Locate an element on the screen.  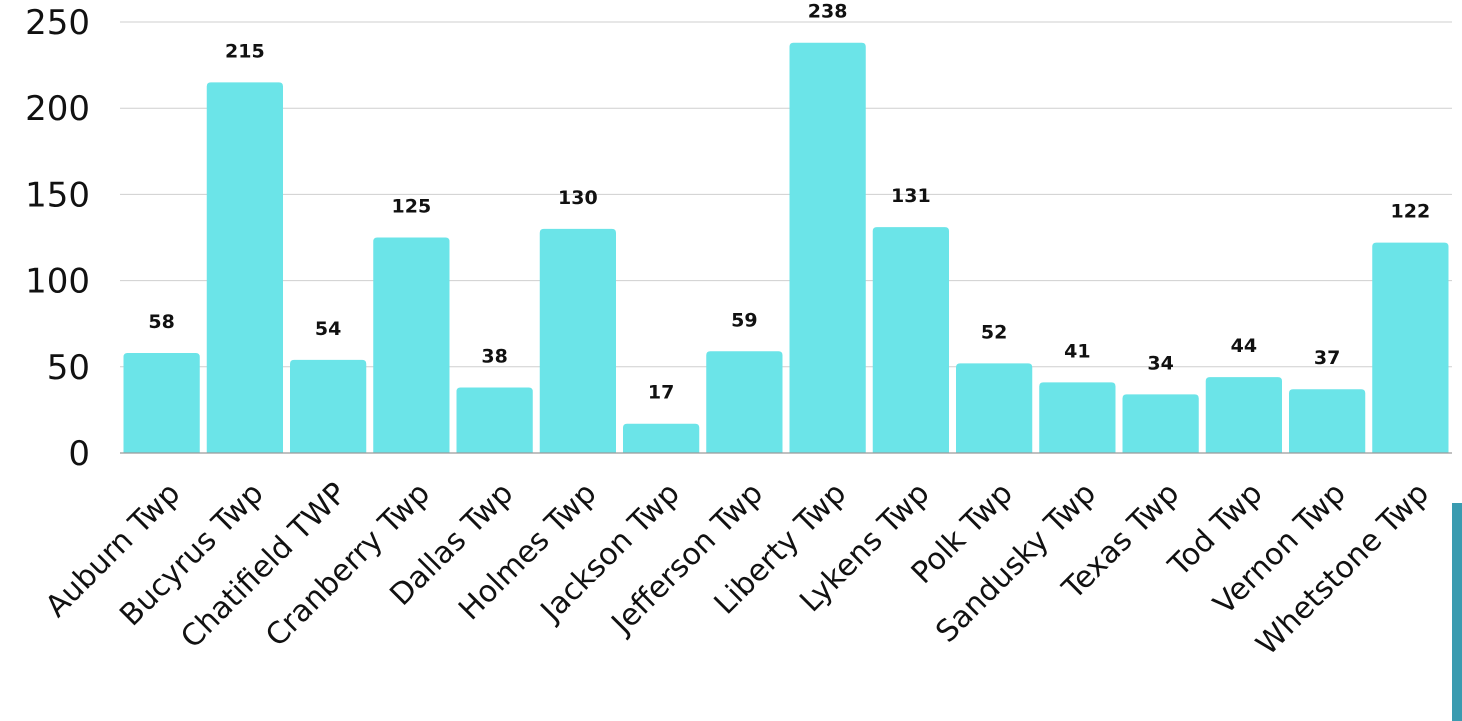
data-label: 122 is located at coordinates (1411, 212).